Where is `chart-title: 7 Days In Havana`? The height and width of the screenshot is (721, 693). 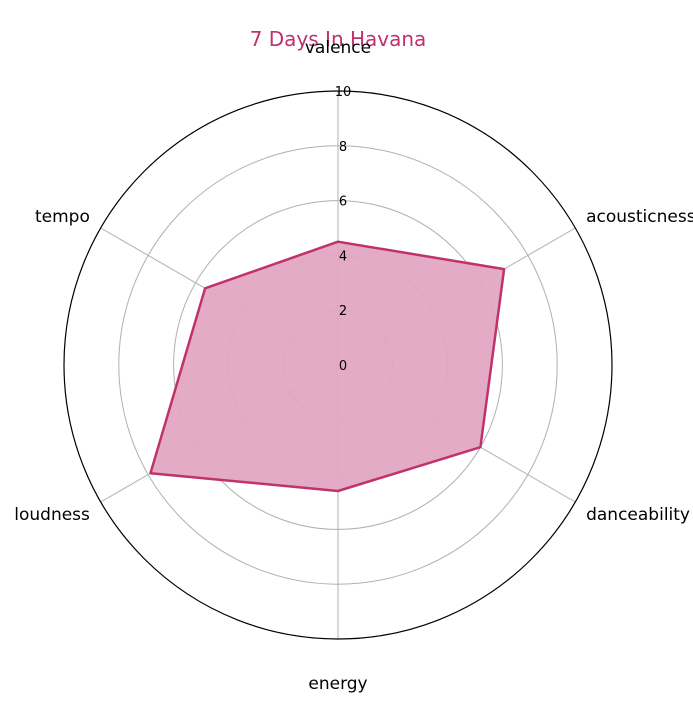
chart-title: 7 Days In Havana is located at coordinates (338, 39).